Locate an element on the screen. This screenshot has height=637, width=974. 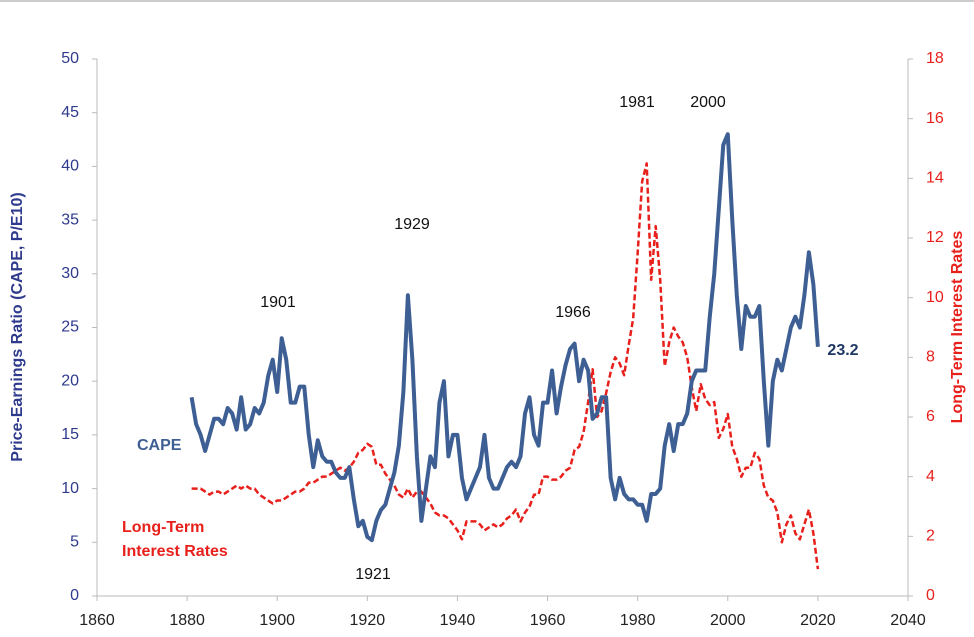
y2-tick-label: 10 is located at coordinates (935, 297).